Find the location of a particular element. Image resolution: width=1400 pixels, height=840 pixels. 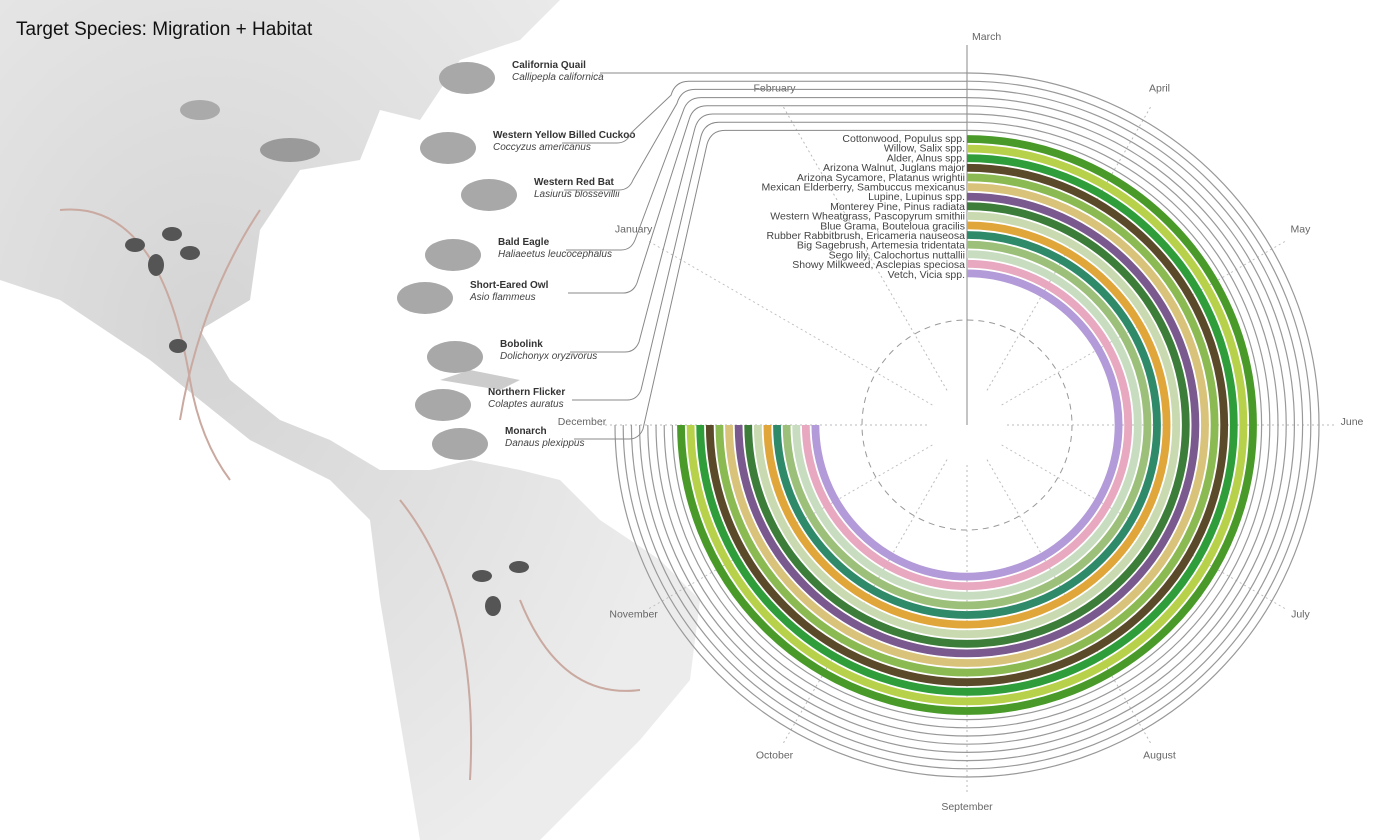

plant-ring is located at coordinates (967, 425).